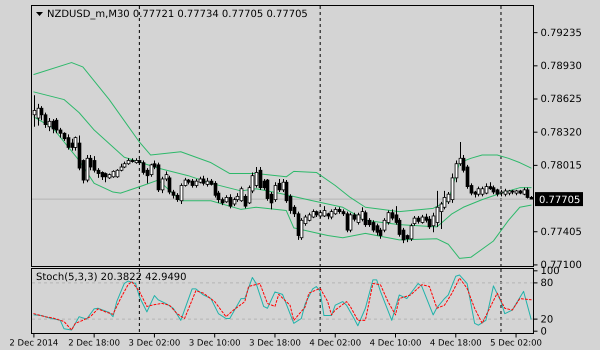  Describe the element at coordinates (547, 320) in the screenshot. I see `y-tick-label: 20` at that location.